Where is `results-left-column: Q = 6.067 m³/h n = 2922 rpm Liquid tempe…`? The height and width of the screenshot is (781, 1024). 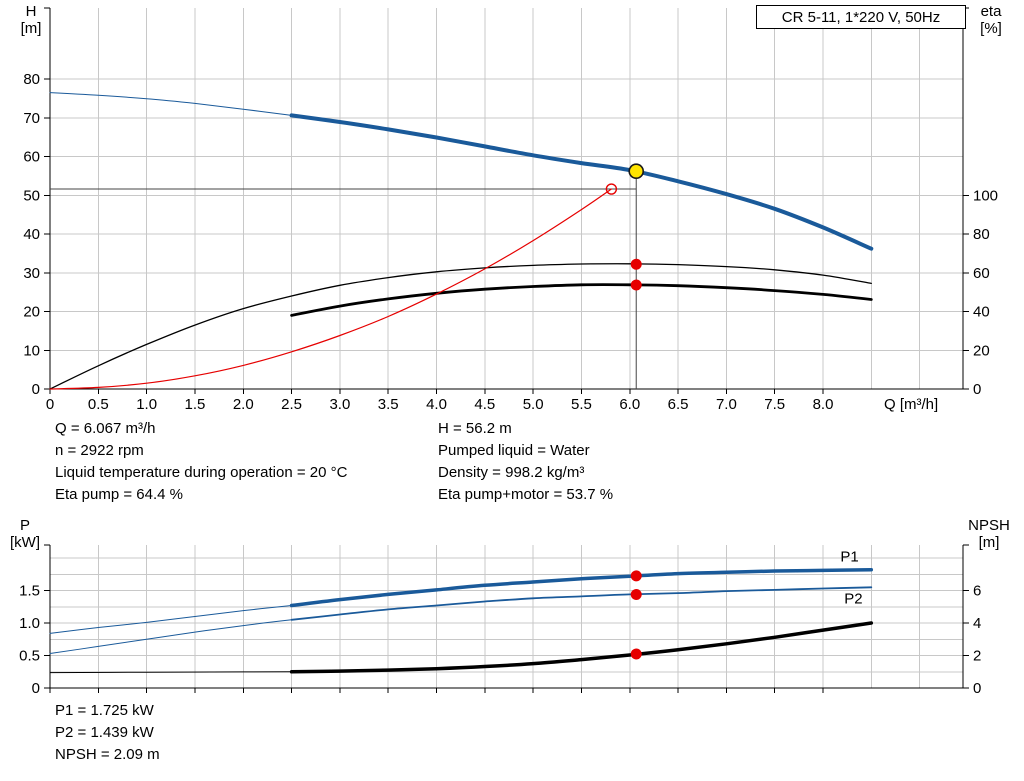
results-left-column: Q = 6.067 m³/h n = 2922 rpm Liquid tempe… is located at coordinates (201, 462).